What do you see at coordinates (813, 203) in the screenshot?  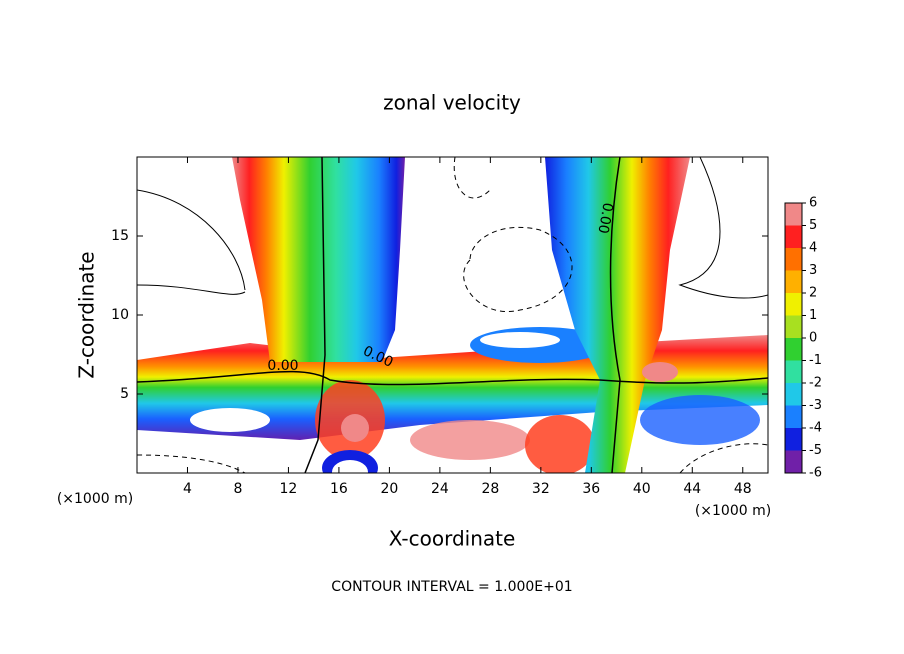 I see `colorbar-label: 6` at bounding box center [813, 203].